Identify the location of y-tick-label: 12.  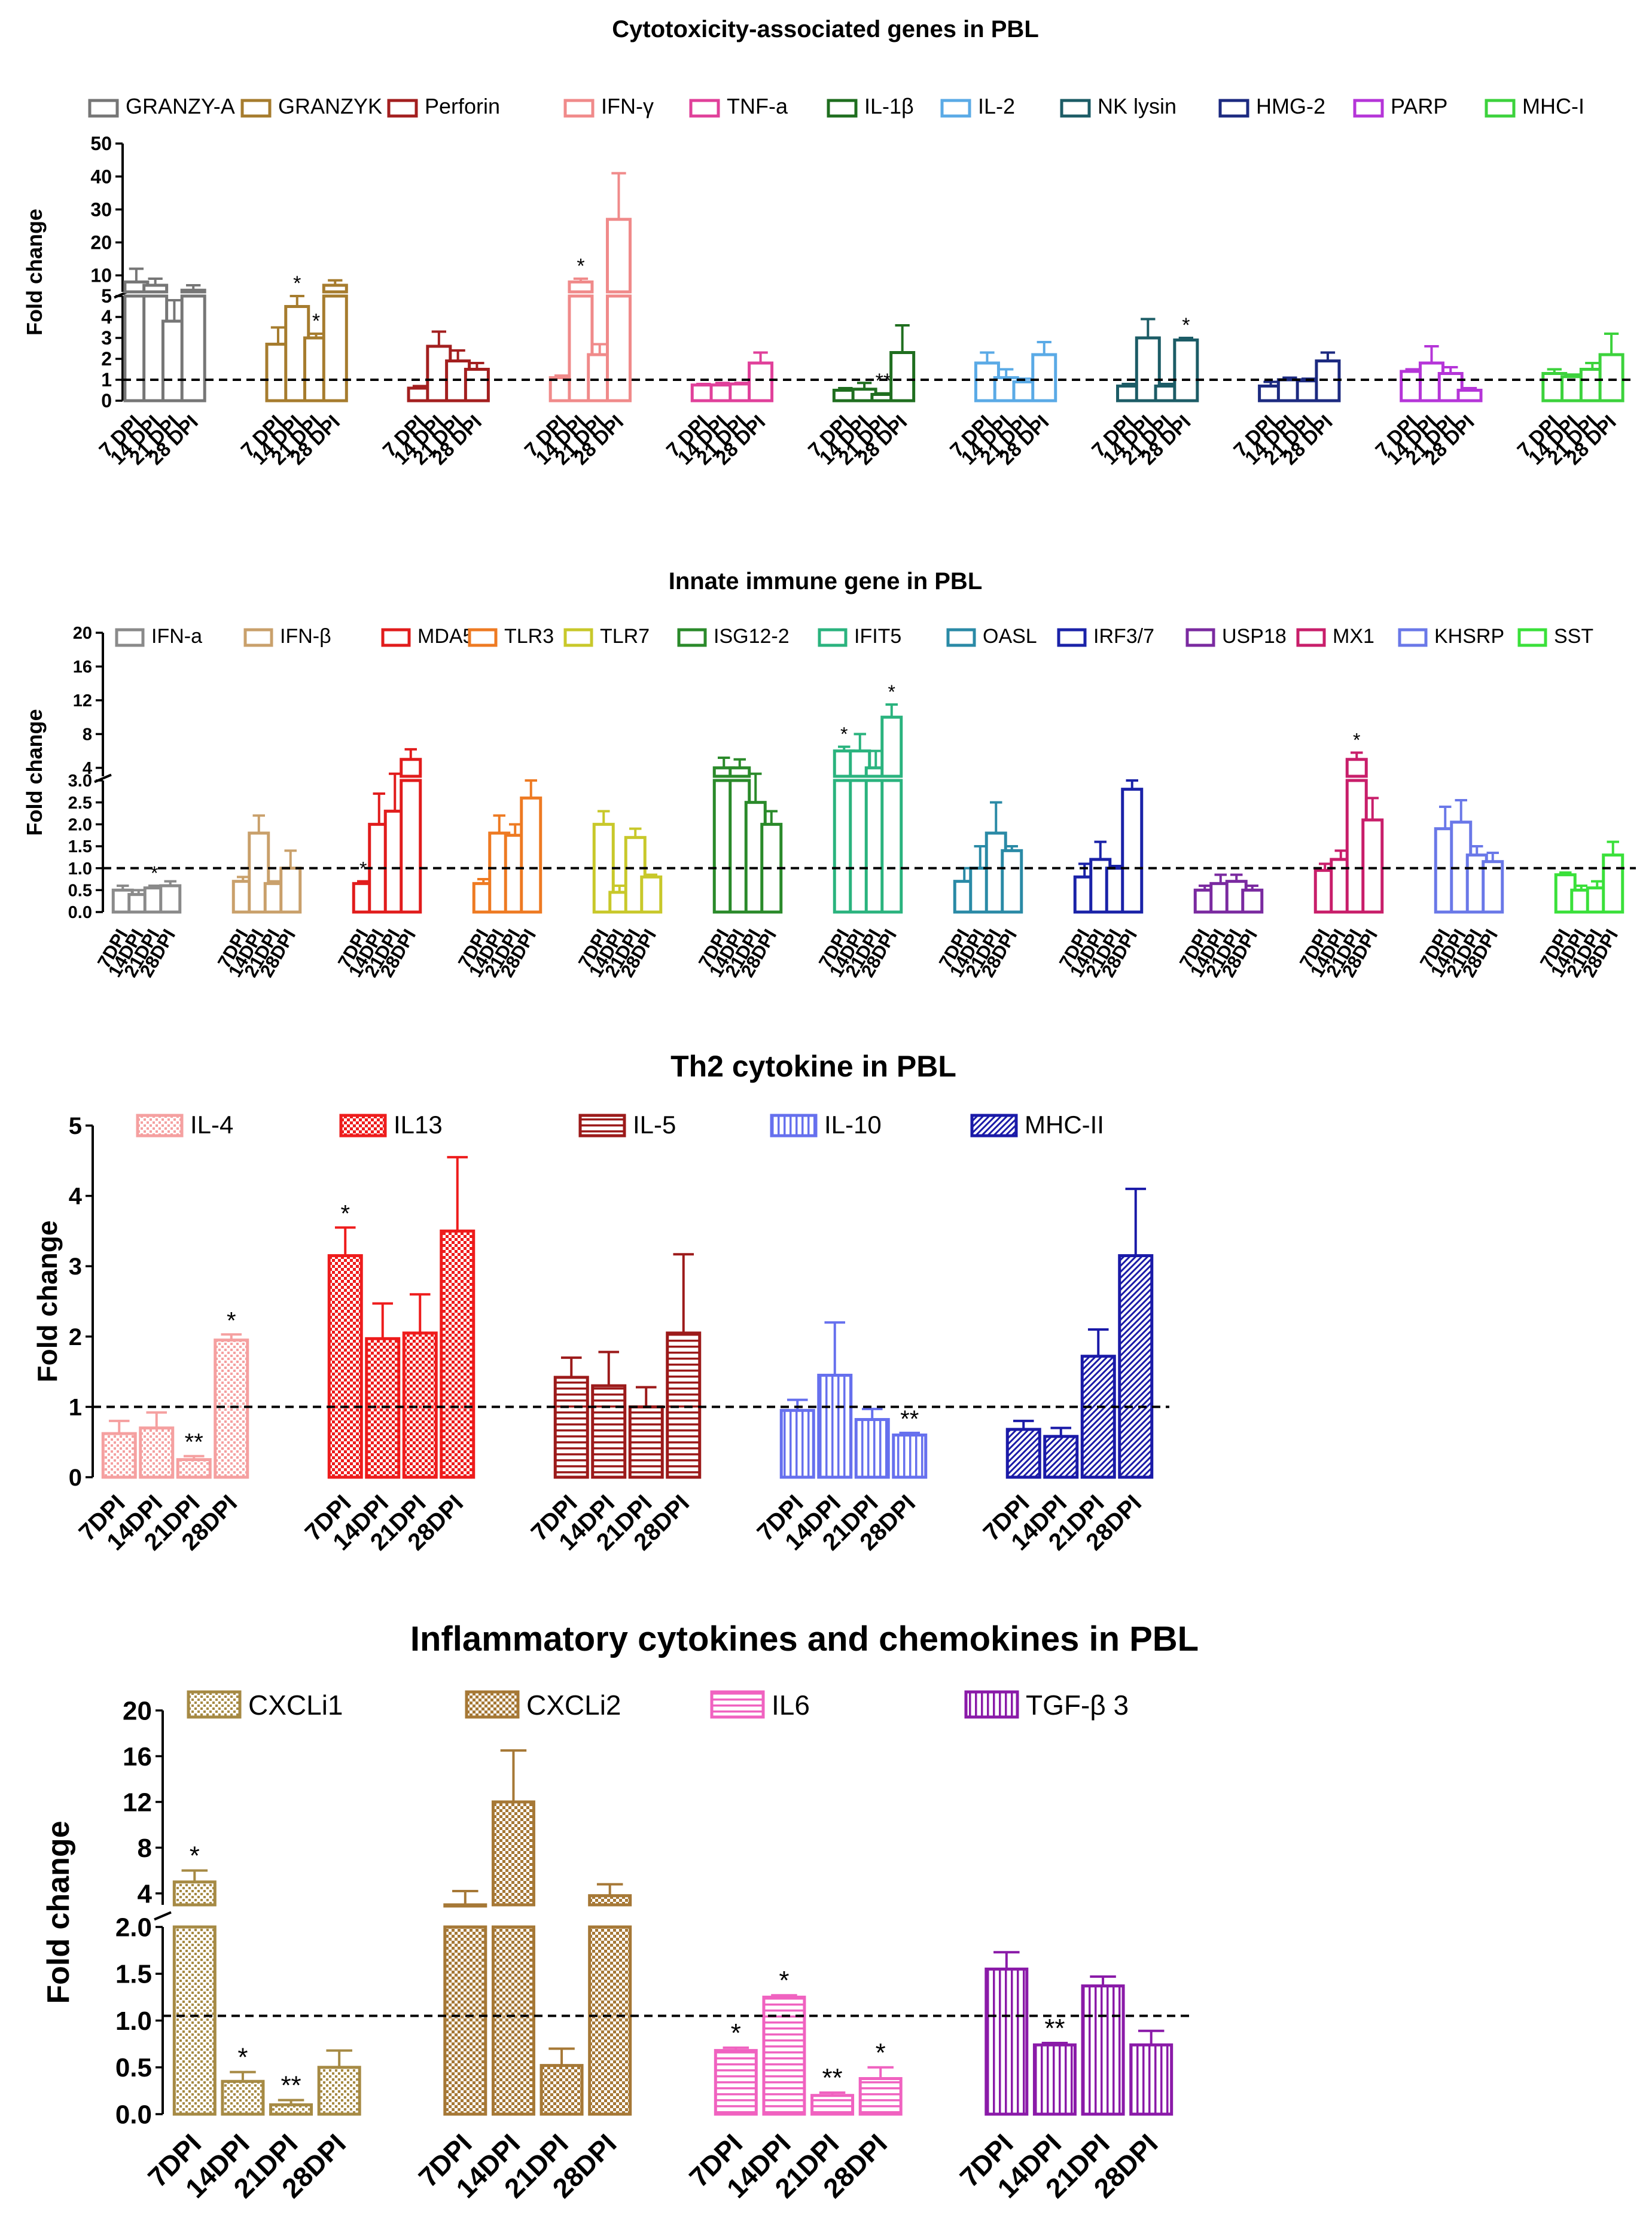
(137, 1802).